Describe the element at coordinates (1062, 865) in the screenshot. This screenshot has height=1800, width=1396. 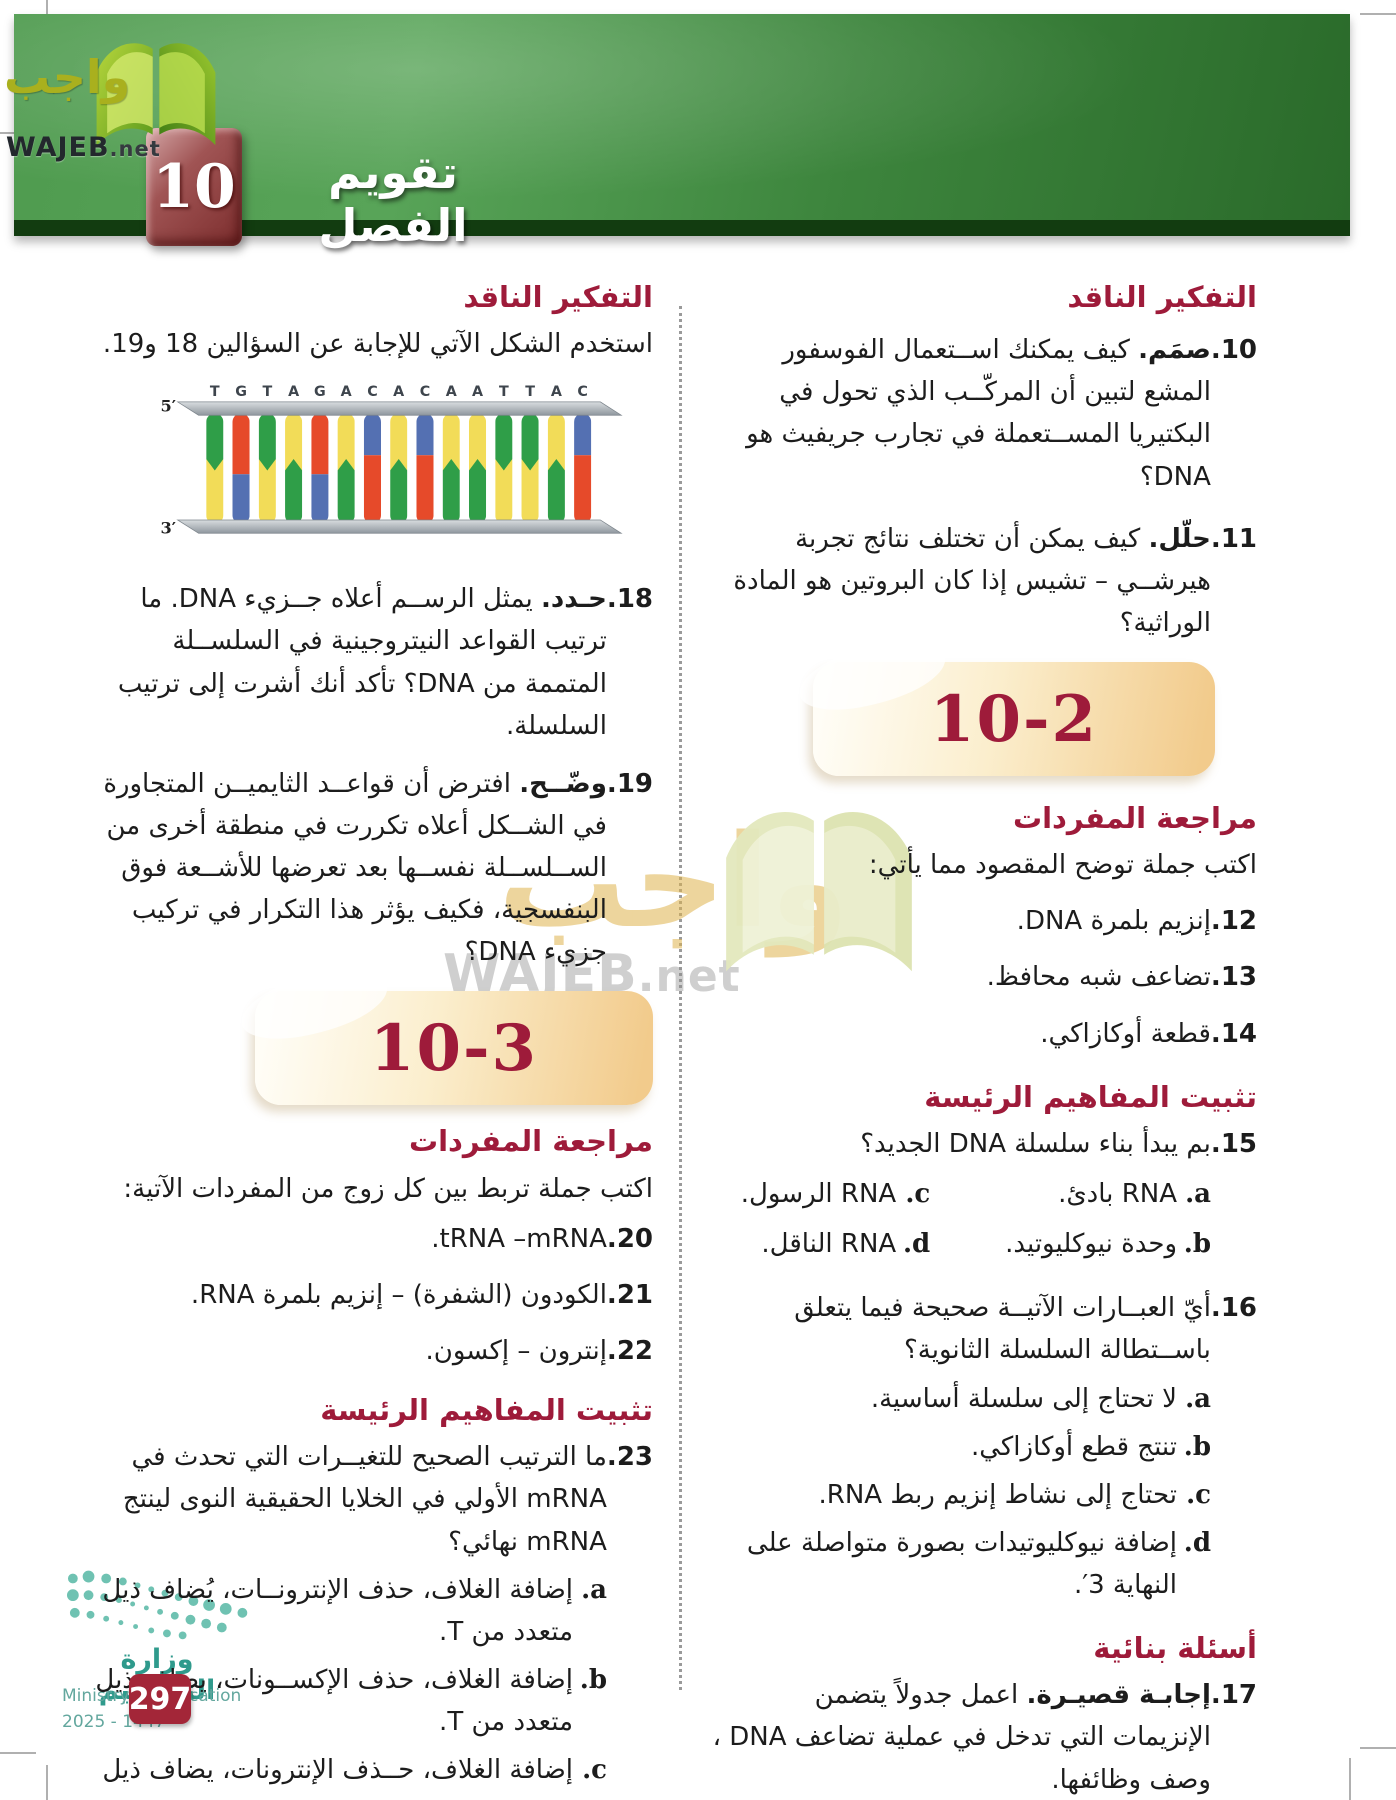
I see `vocab-intro-right: اكتب جملة توضح المقصود مما يأتي:` at that location.